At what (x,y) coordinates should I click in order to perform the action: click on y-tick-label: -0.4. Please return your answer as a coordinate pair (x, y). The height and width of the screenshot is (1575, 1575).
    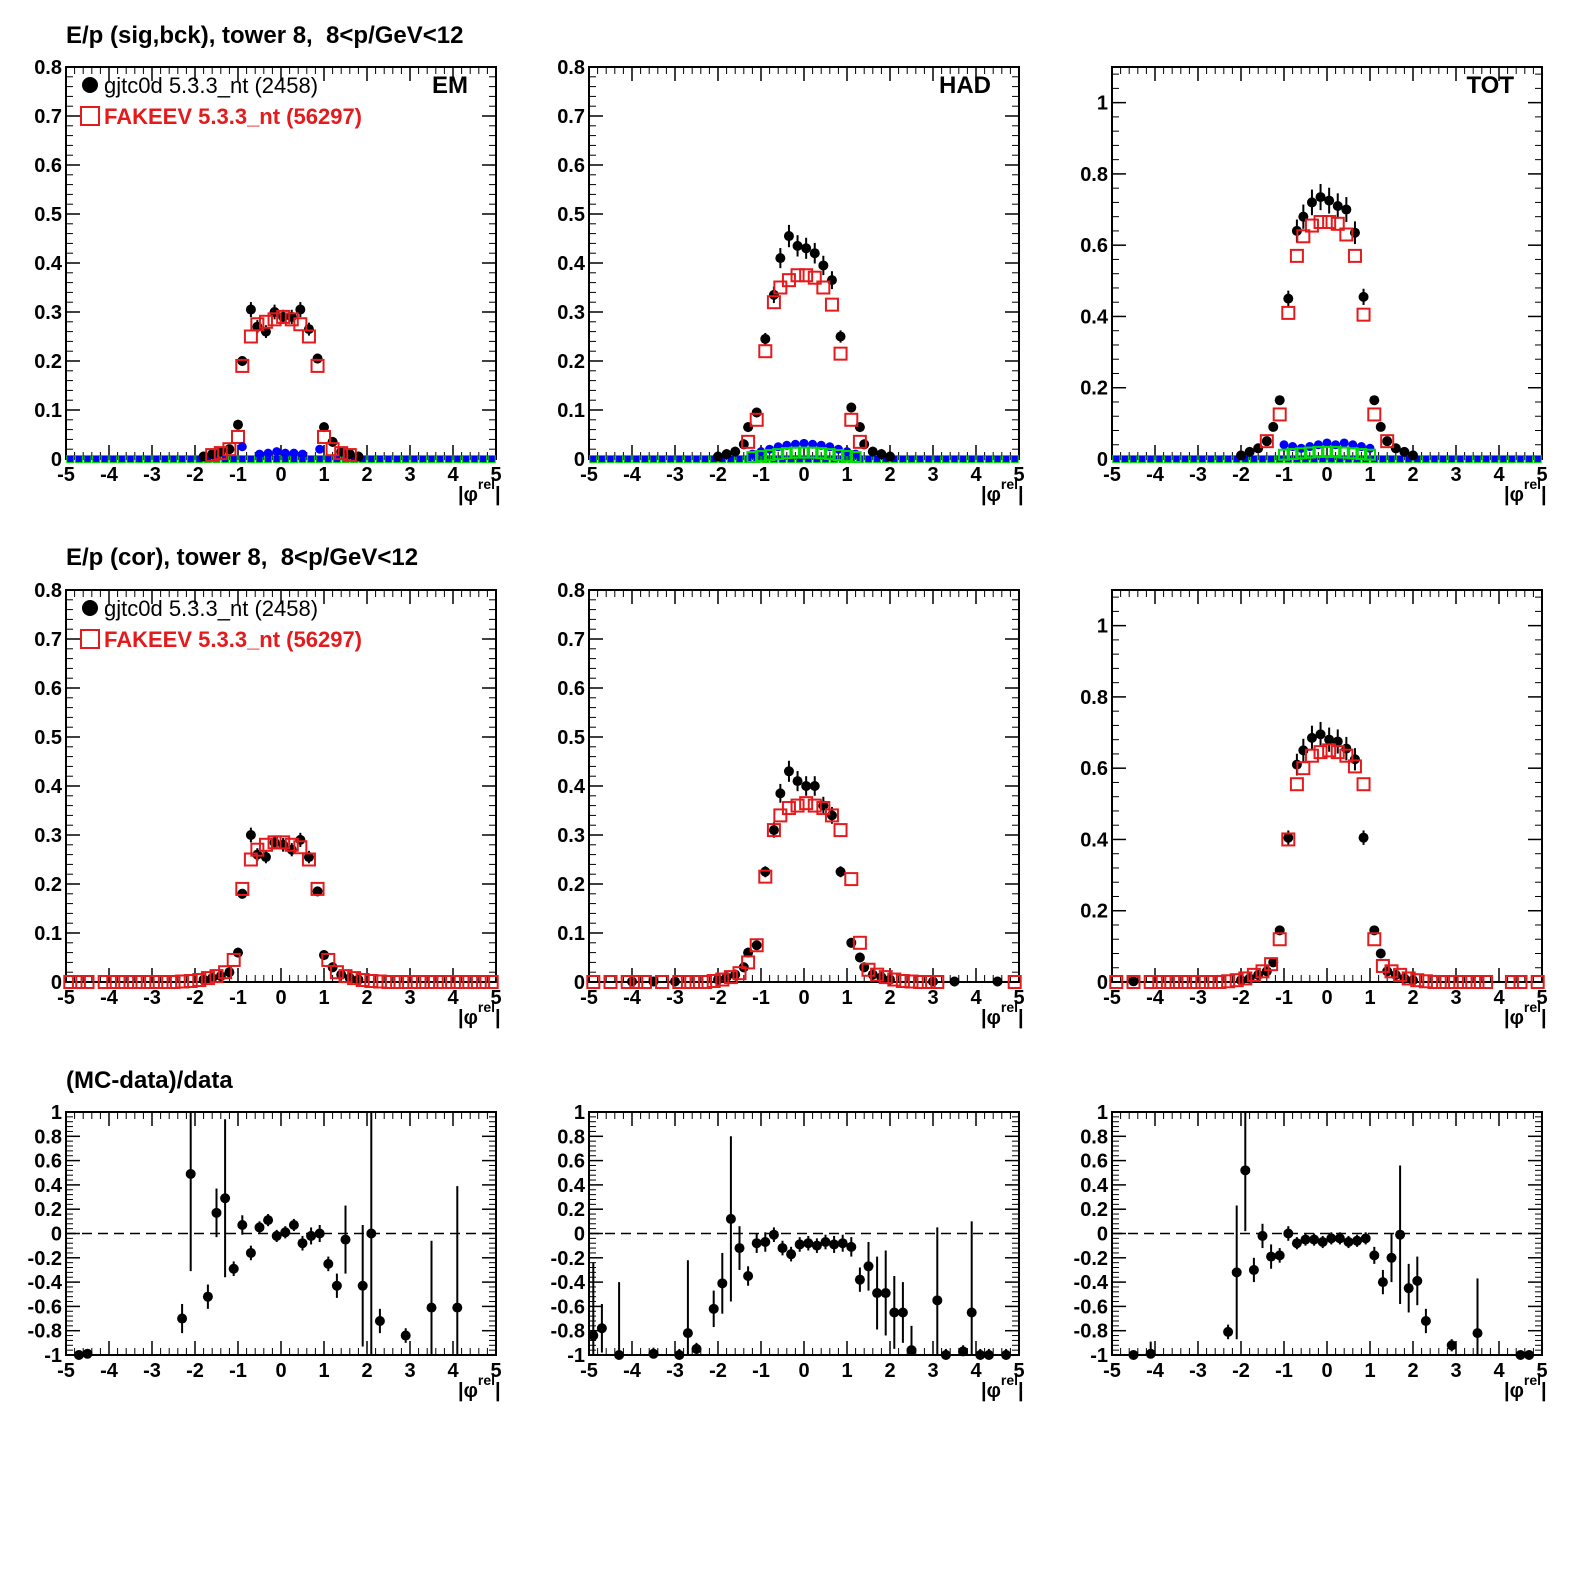
    Looking at the image, I should click on (45, 1283).